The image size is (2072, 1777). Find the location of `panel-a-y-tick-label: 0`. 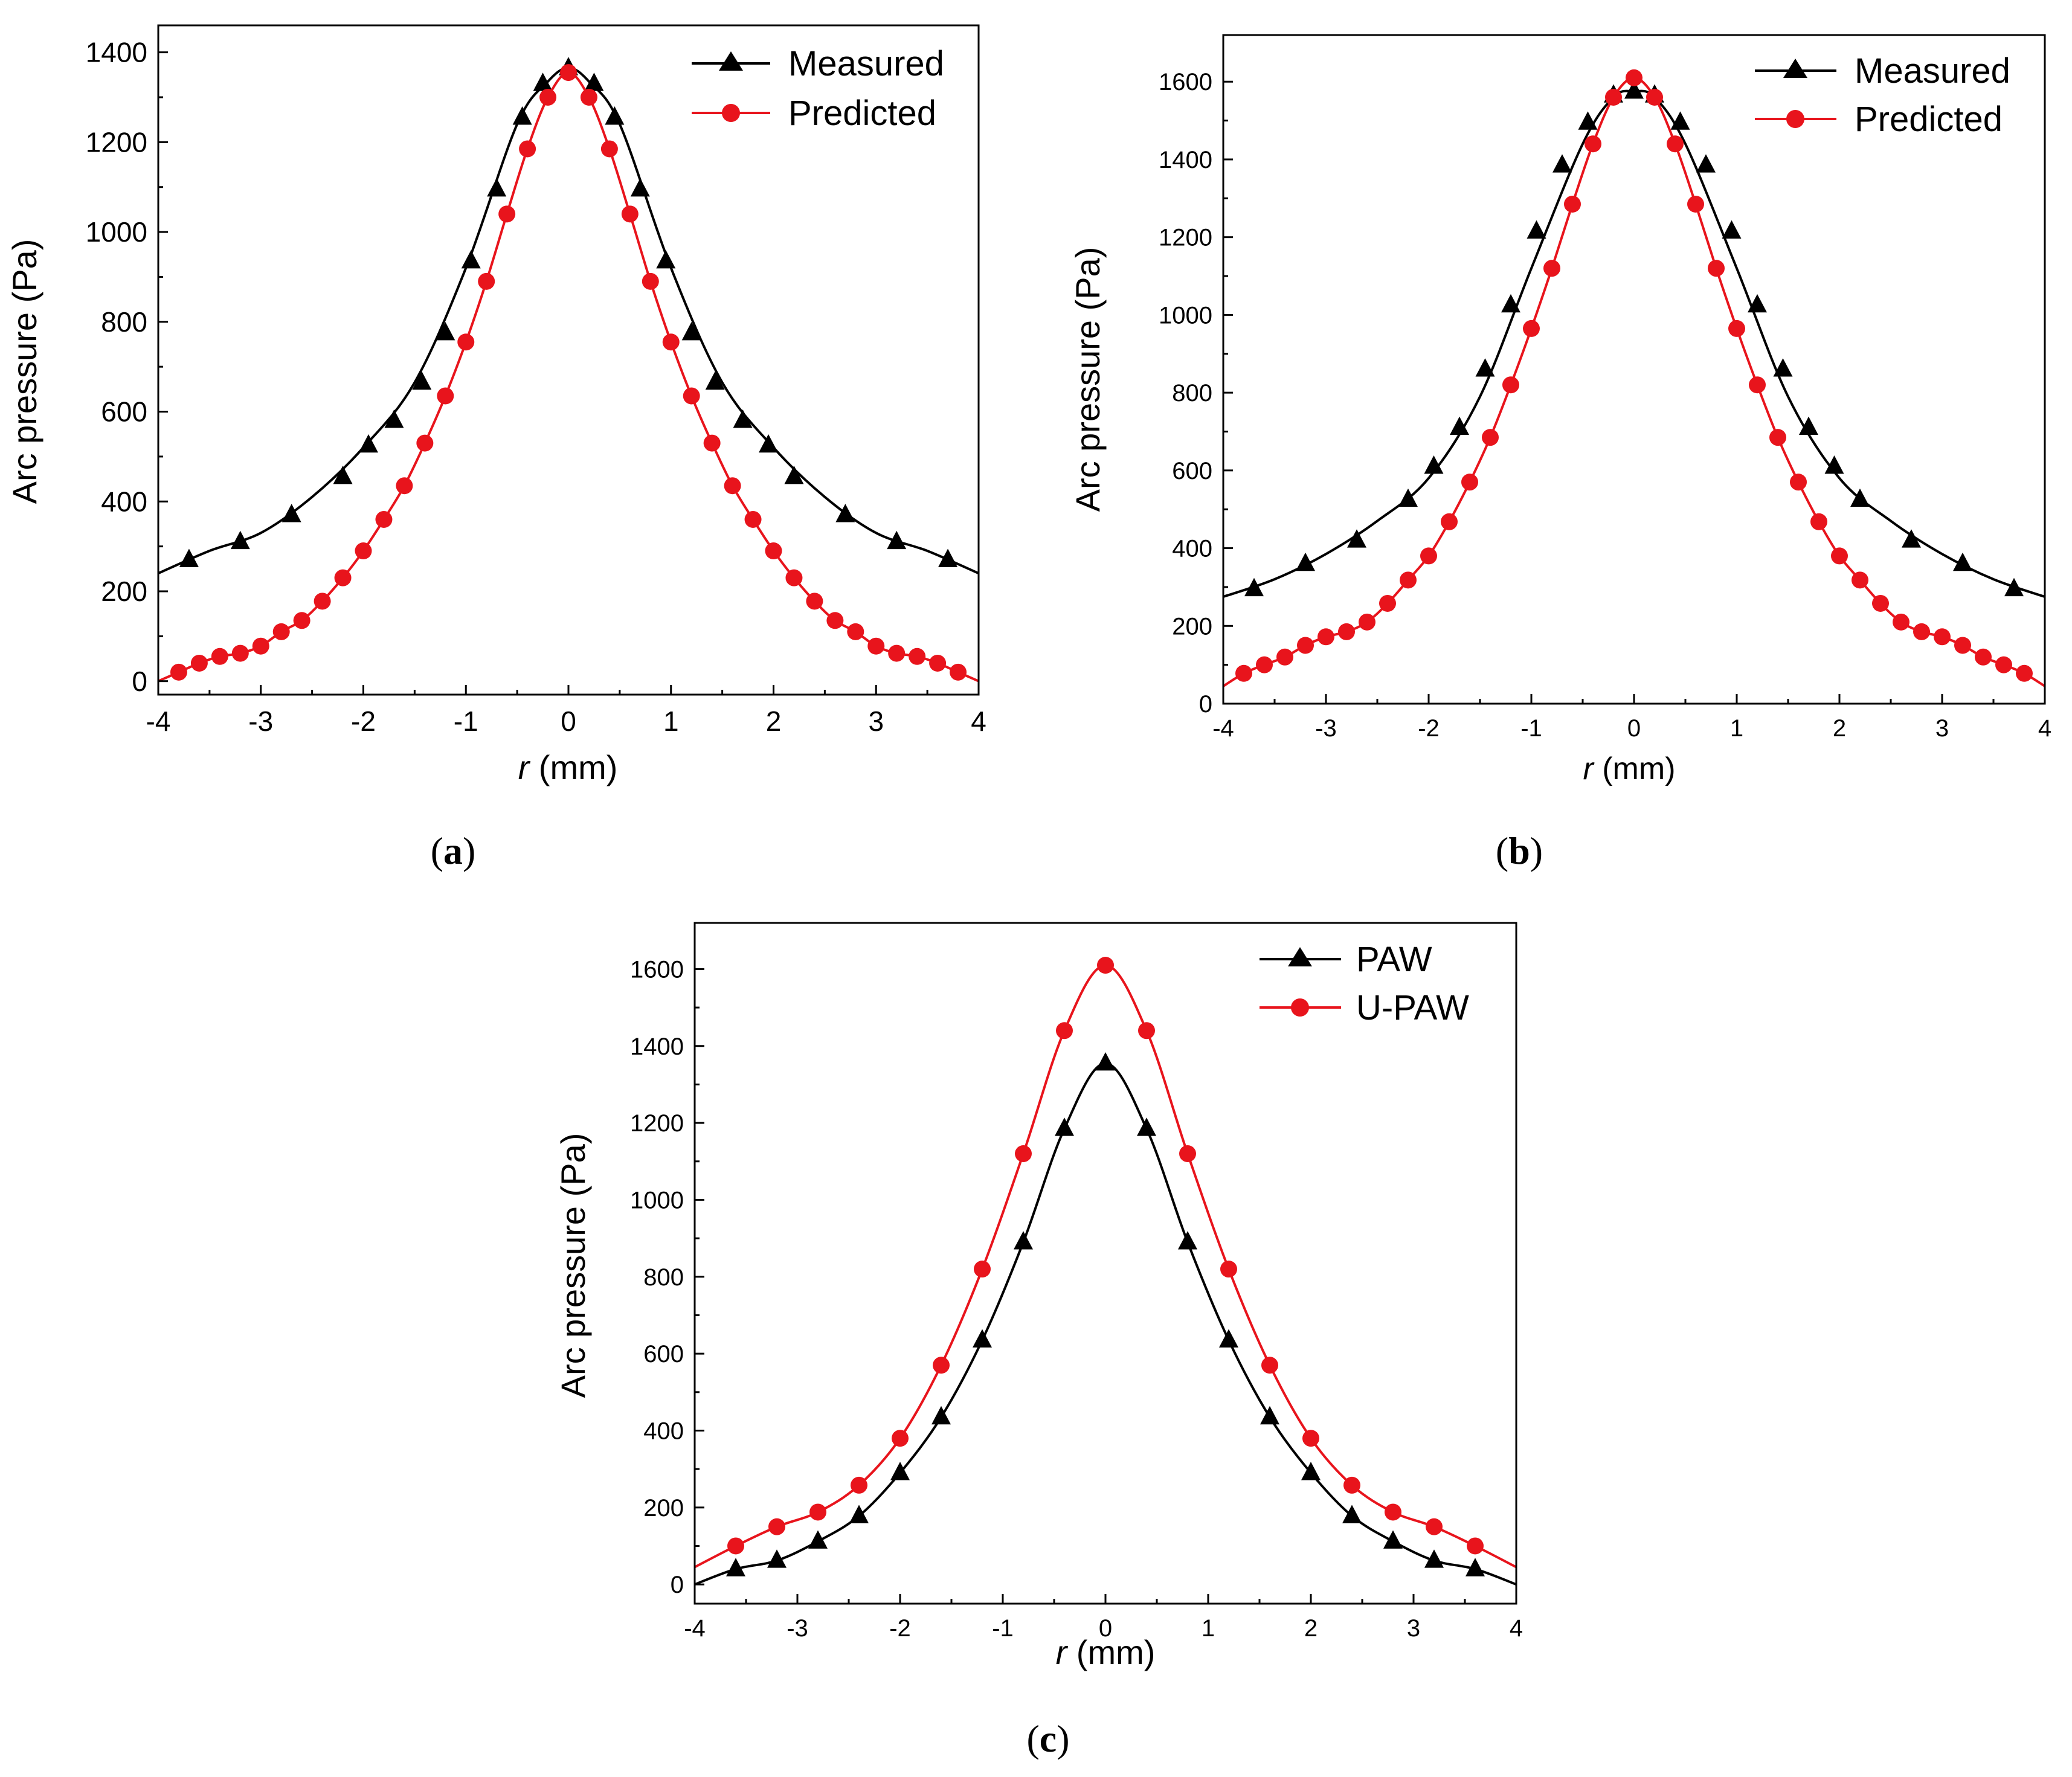

panel-a-y-tick-label: 0 is located at coordinates (139, 681).